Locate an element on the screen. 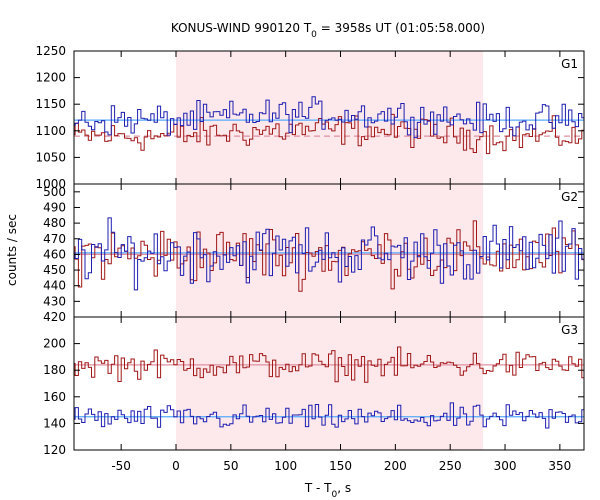 The image size is (600, 500). x-tick-label: -50 is located at coordinates (121, 466).